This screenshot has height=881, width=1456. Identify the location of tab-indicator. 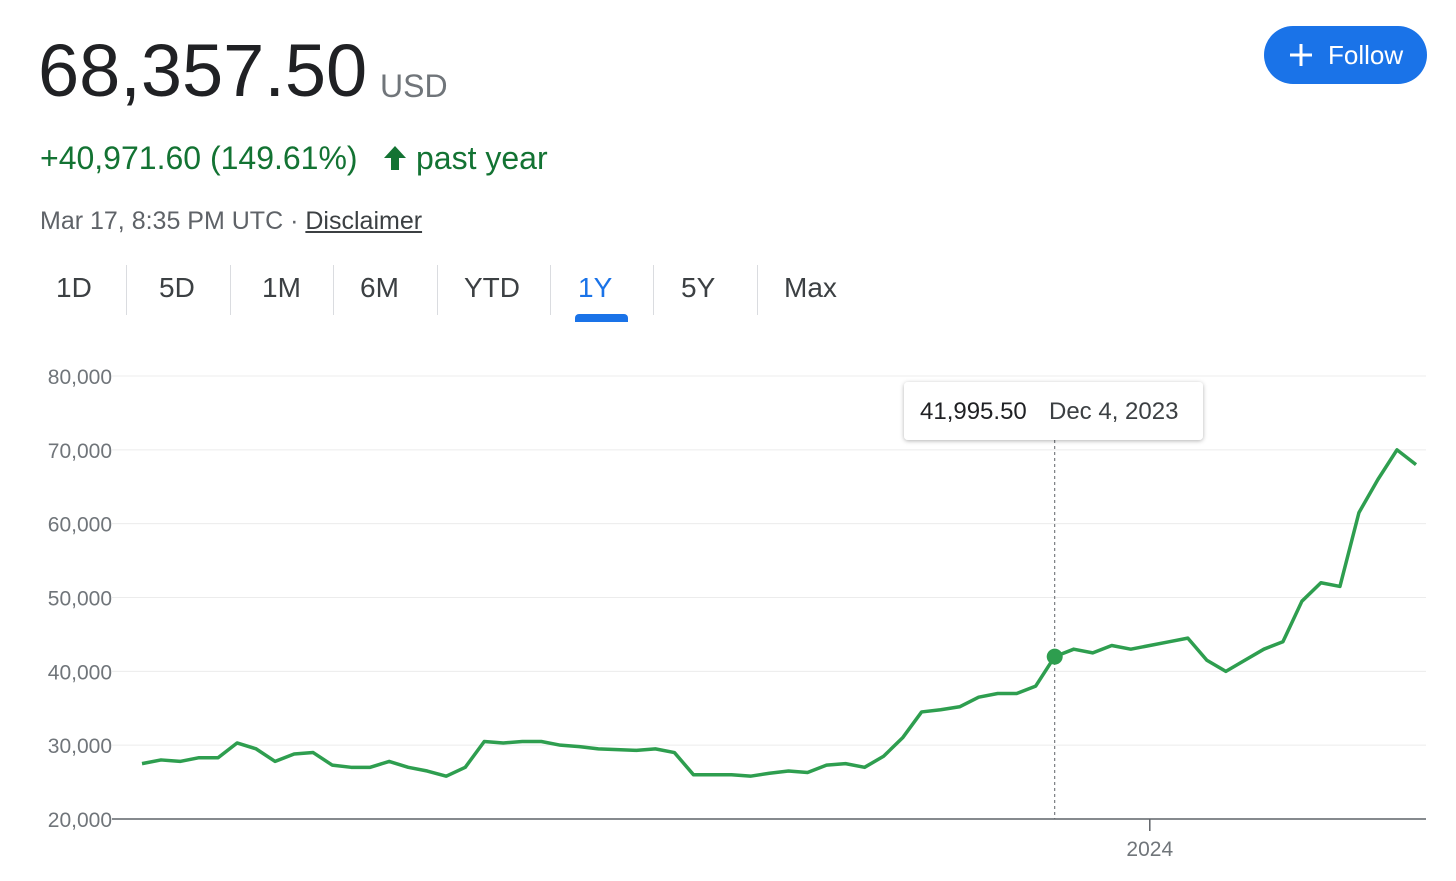
(601, 318).